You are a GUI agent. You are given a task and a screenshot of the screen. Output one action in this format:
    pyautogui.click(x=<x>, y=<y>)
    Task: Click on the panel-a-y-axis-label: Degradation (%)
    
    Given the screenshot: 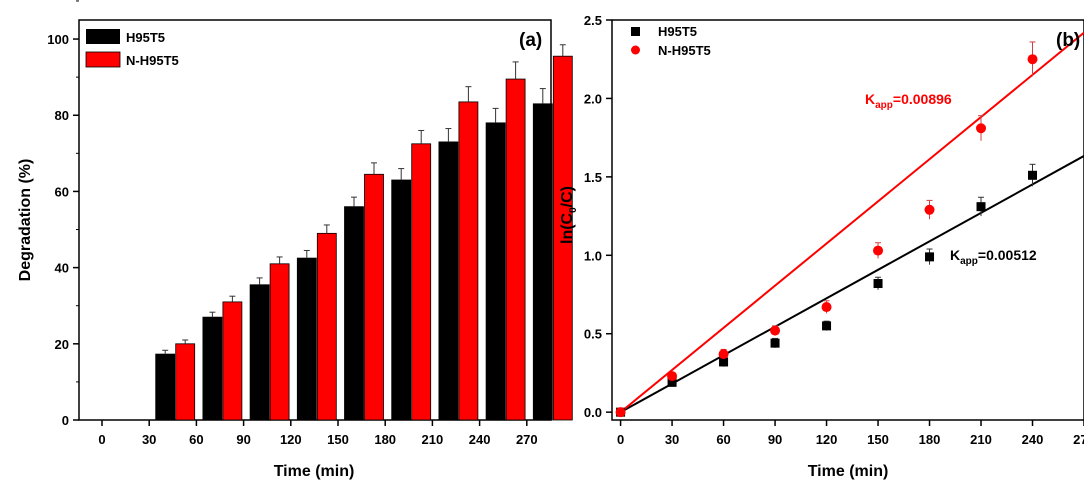 What is the action you would take?
    pyautogui.click(x=25, y=220)
    